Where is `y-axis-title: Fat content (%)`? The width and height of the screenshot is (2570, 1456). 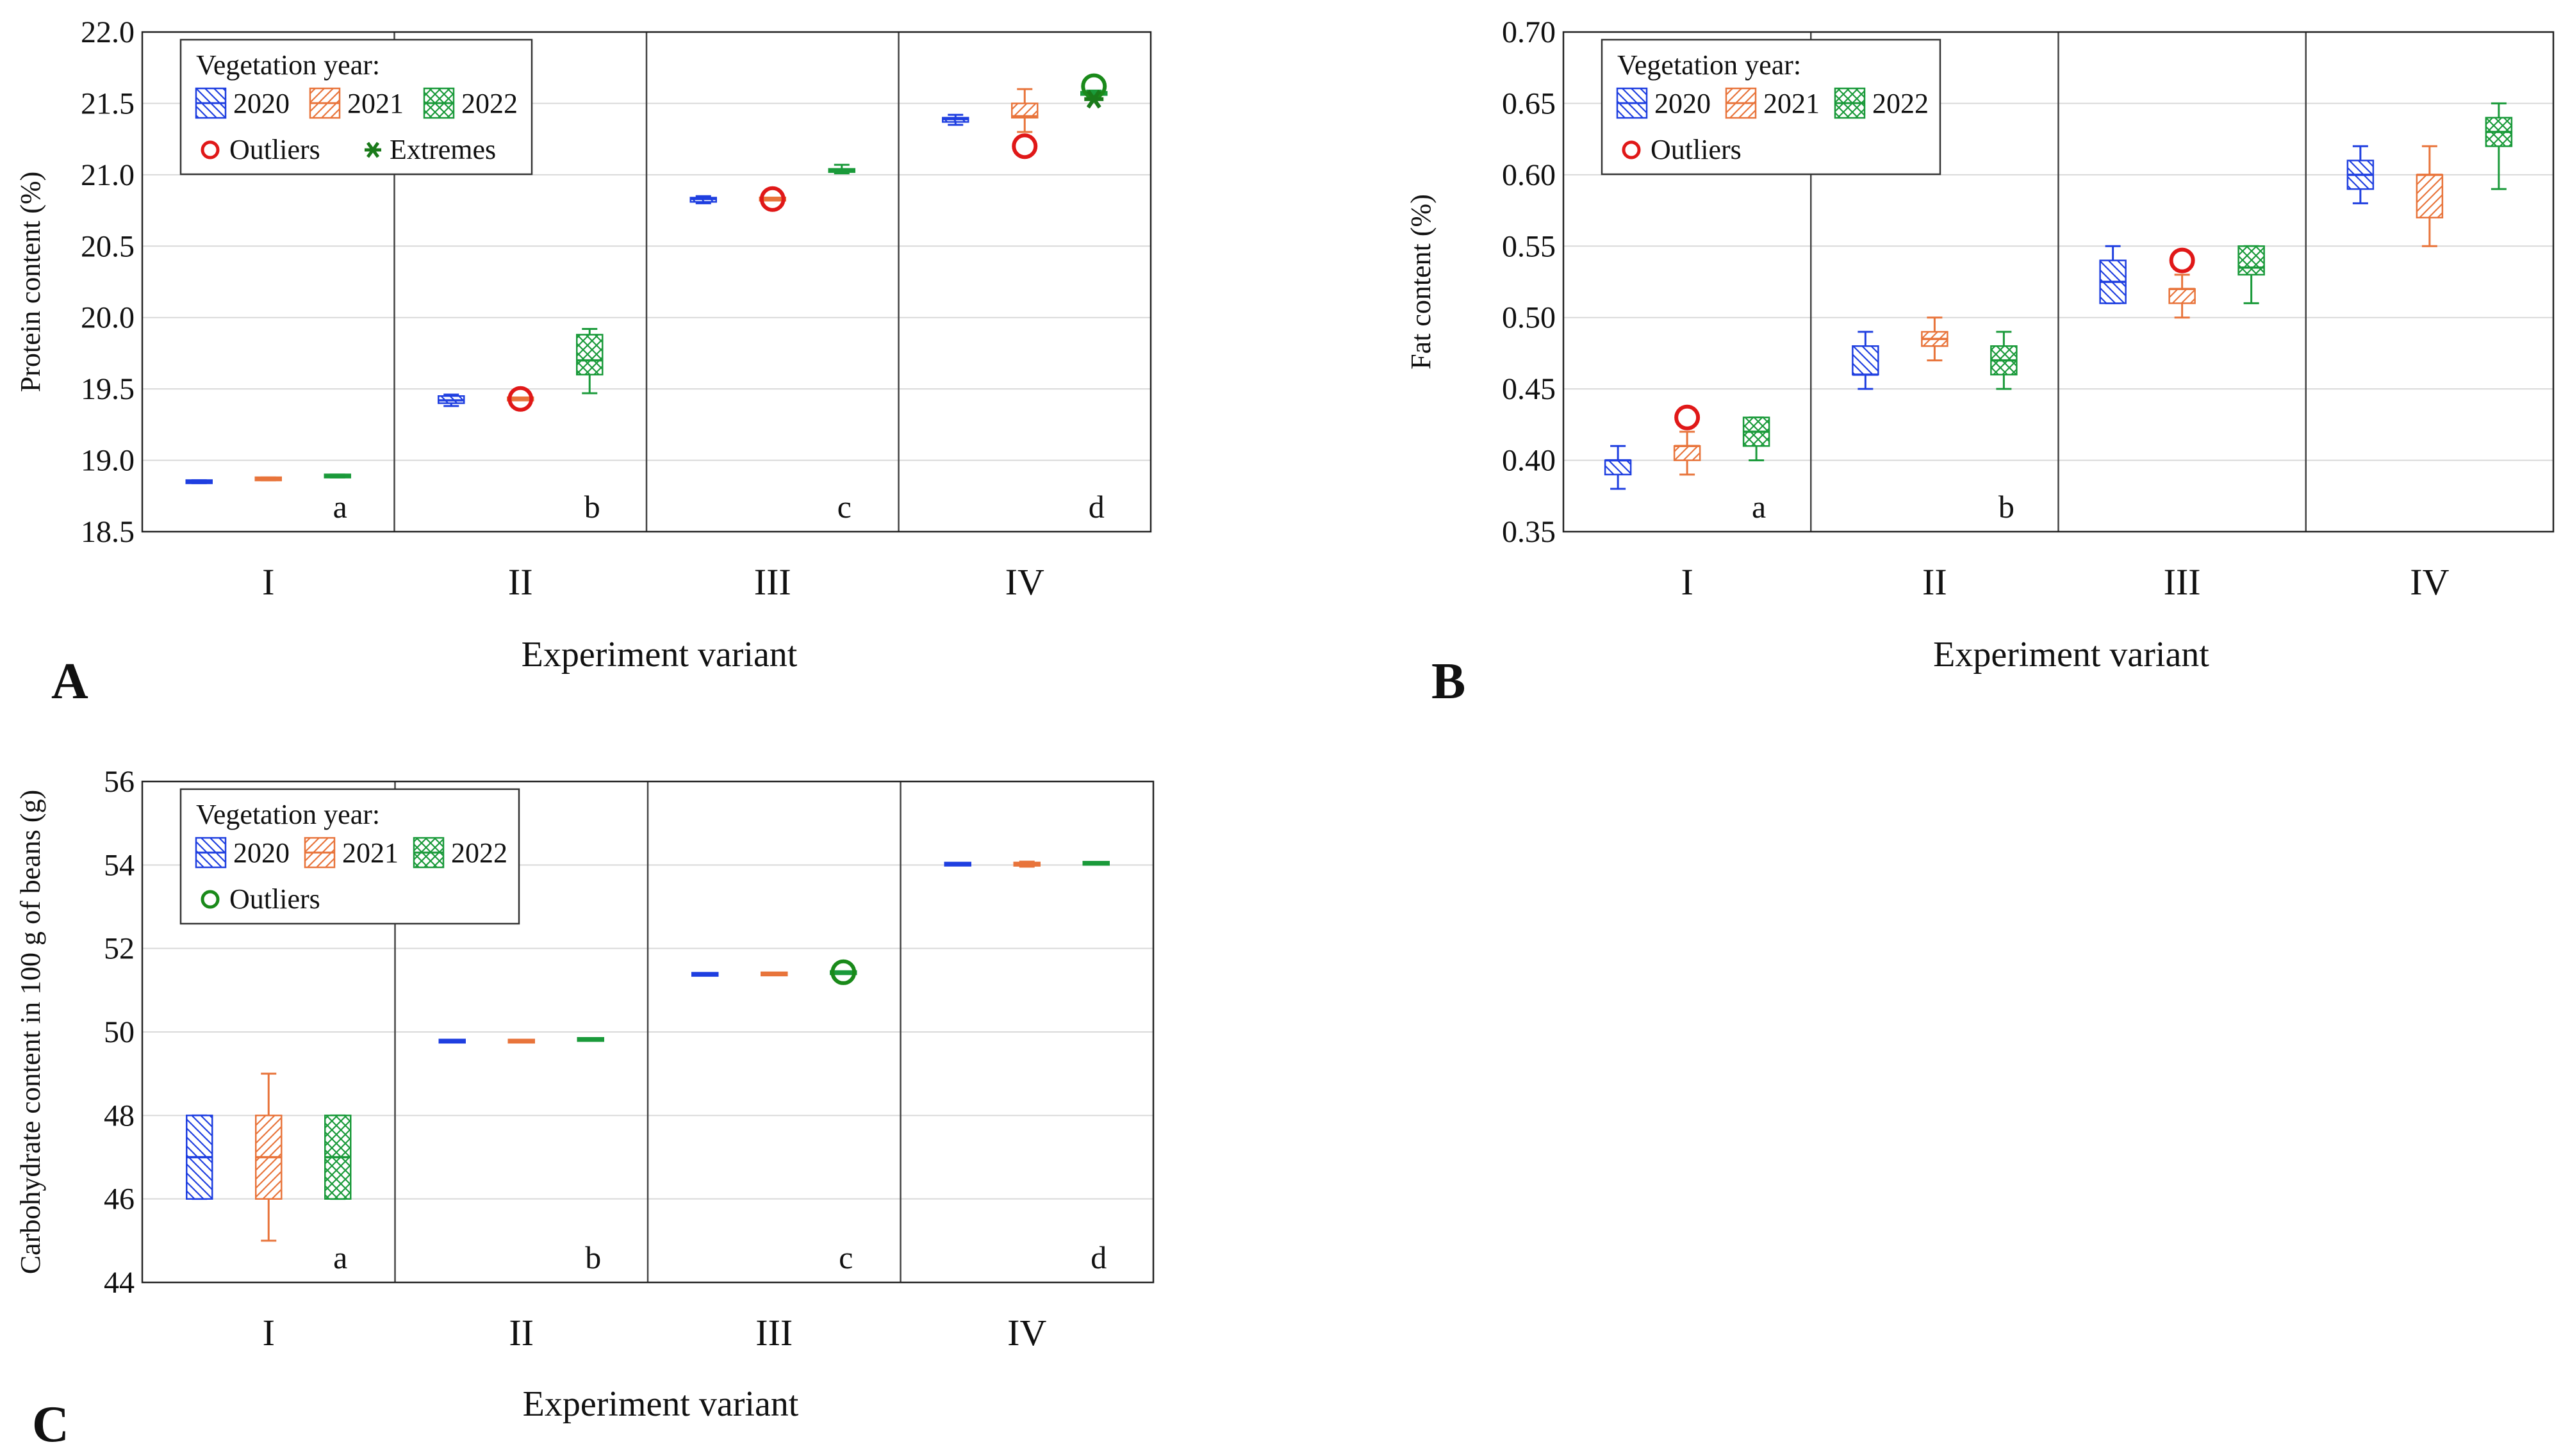
y-axis-title: Fat content (%) is located at coordinates (1421, 282).